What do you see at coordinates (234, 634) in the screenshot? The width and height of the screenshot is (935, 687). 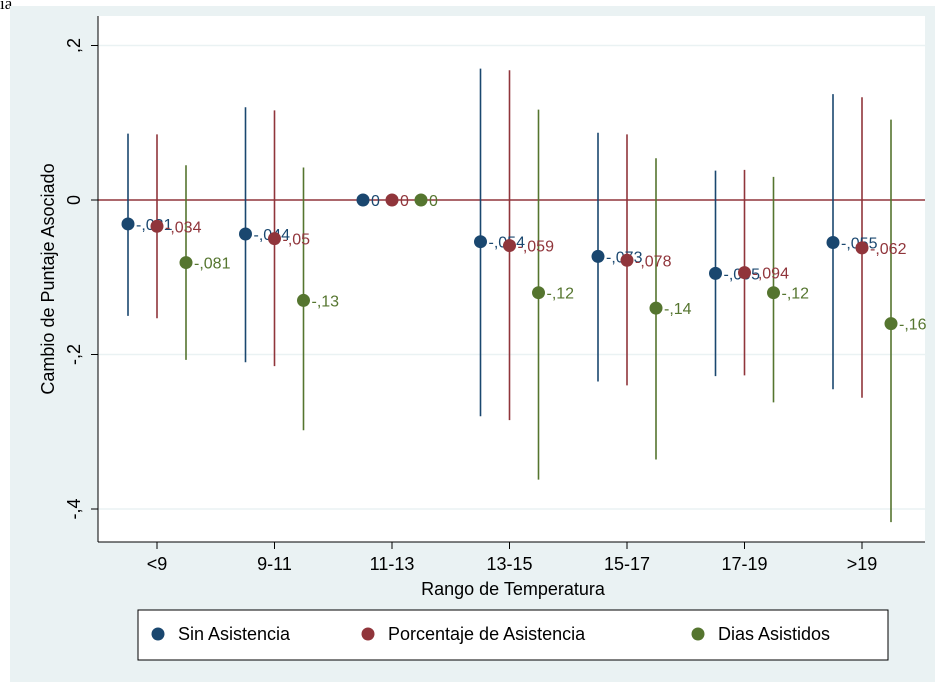 I see `legend-label: Sin Asistencia` at bounding box center [234, 634].